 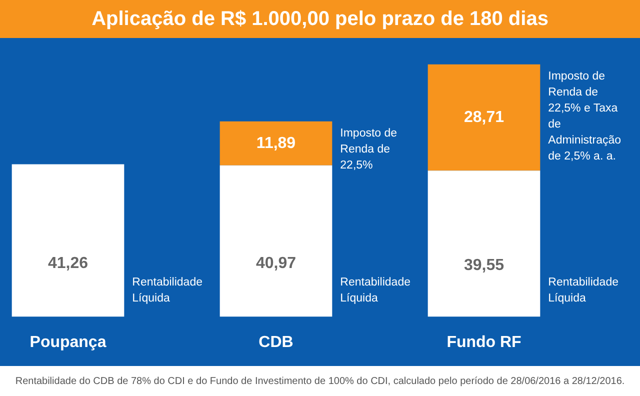 I want to click on annotation: Imposto de Renda de 22,5% e Taxa de Administração de 2,5% a. a., so click(x=585, y=116).